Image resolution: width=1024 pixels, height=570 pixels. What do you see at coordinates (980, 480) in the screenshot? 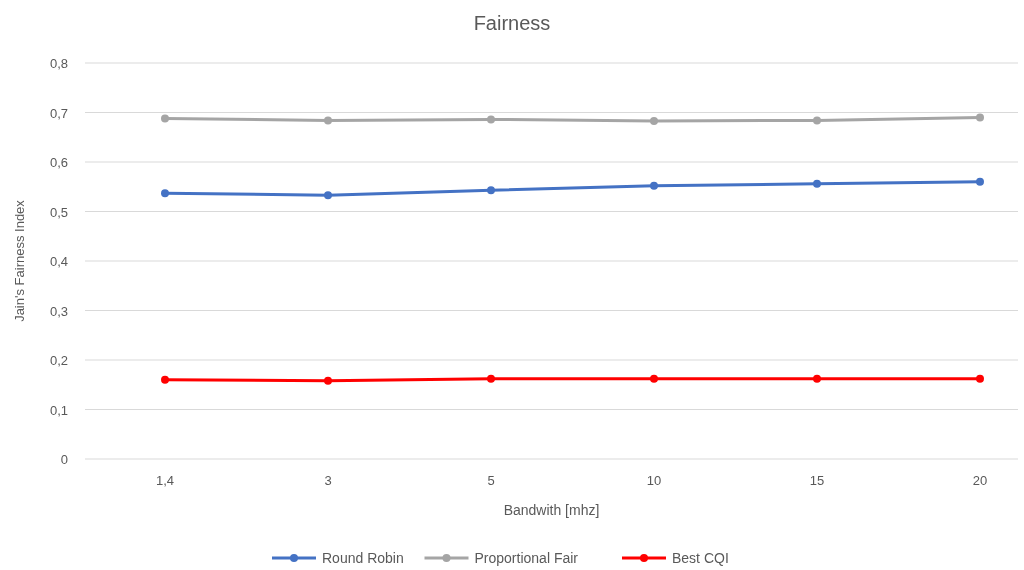
I see `x-tick-label: 20` at bounding box center [980, 480].